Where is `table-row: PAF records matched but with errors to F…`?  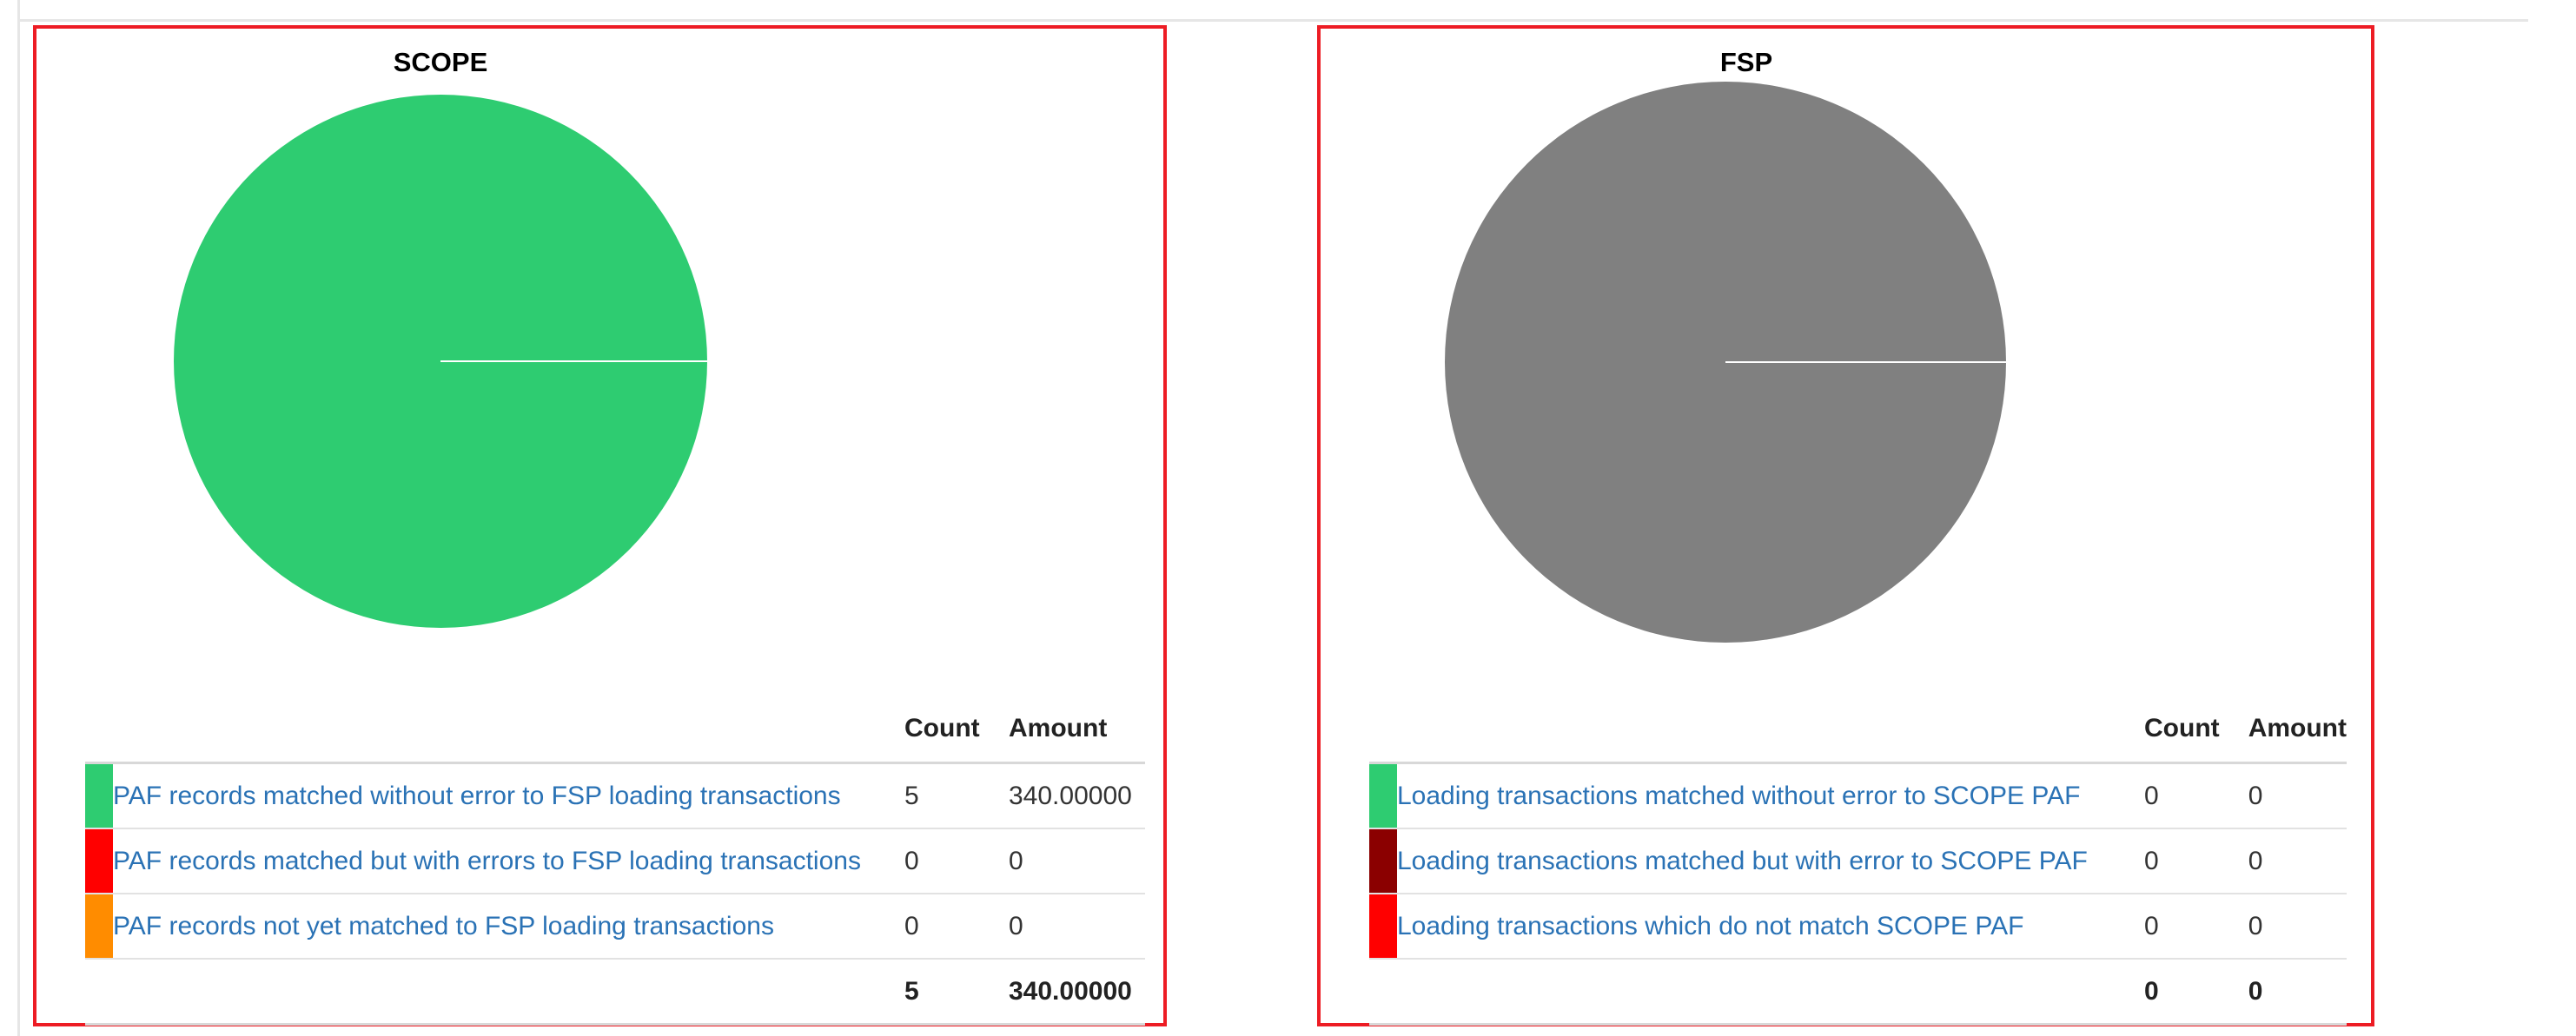
table-row: PAF records matched but with errors to F… is located at coordinates (615, 861).